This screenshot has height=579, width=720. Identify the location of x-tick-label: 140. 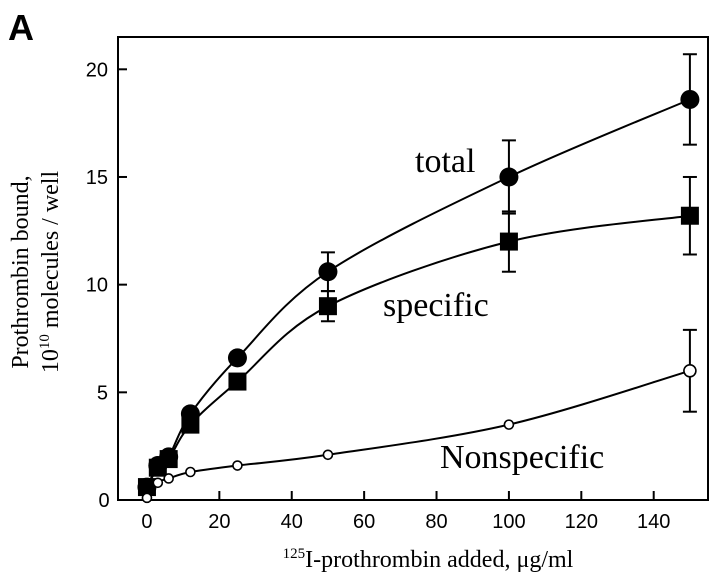
(653, 522).